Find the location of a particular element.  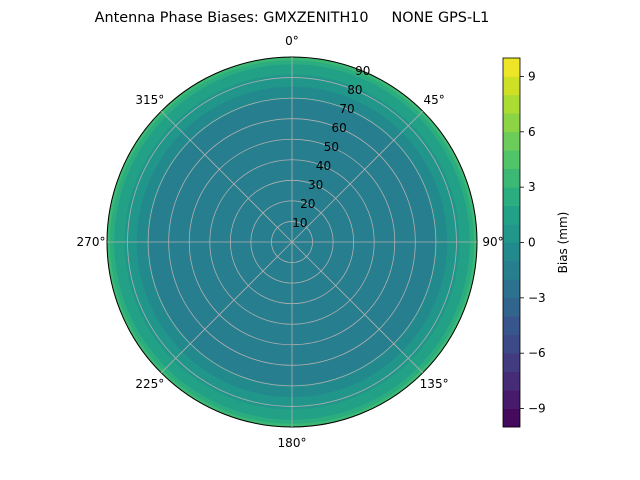

angular-tick-label: 315° is located at coordinates (149, 100).